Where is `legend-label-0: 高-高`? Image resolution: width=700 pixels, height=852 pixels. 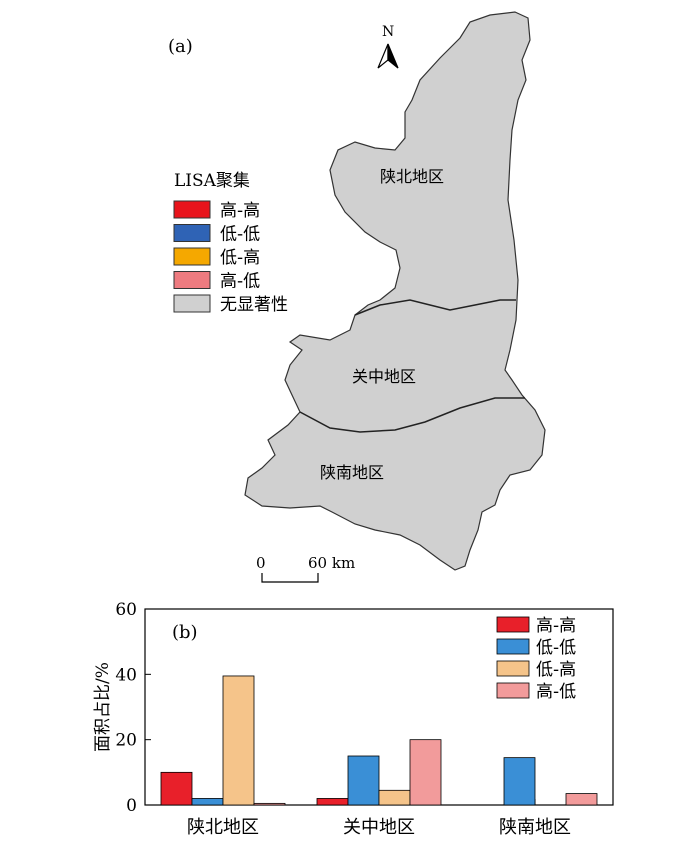
legend-label-0: 高-高 is located at coordinates (240, 211).